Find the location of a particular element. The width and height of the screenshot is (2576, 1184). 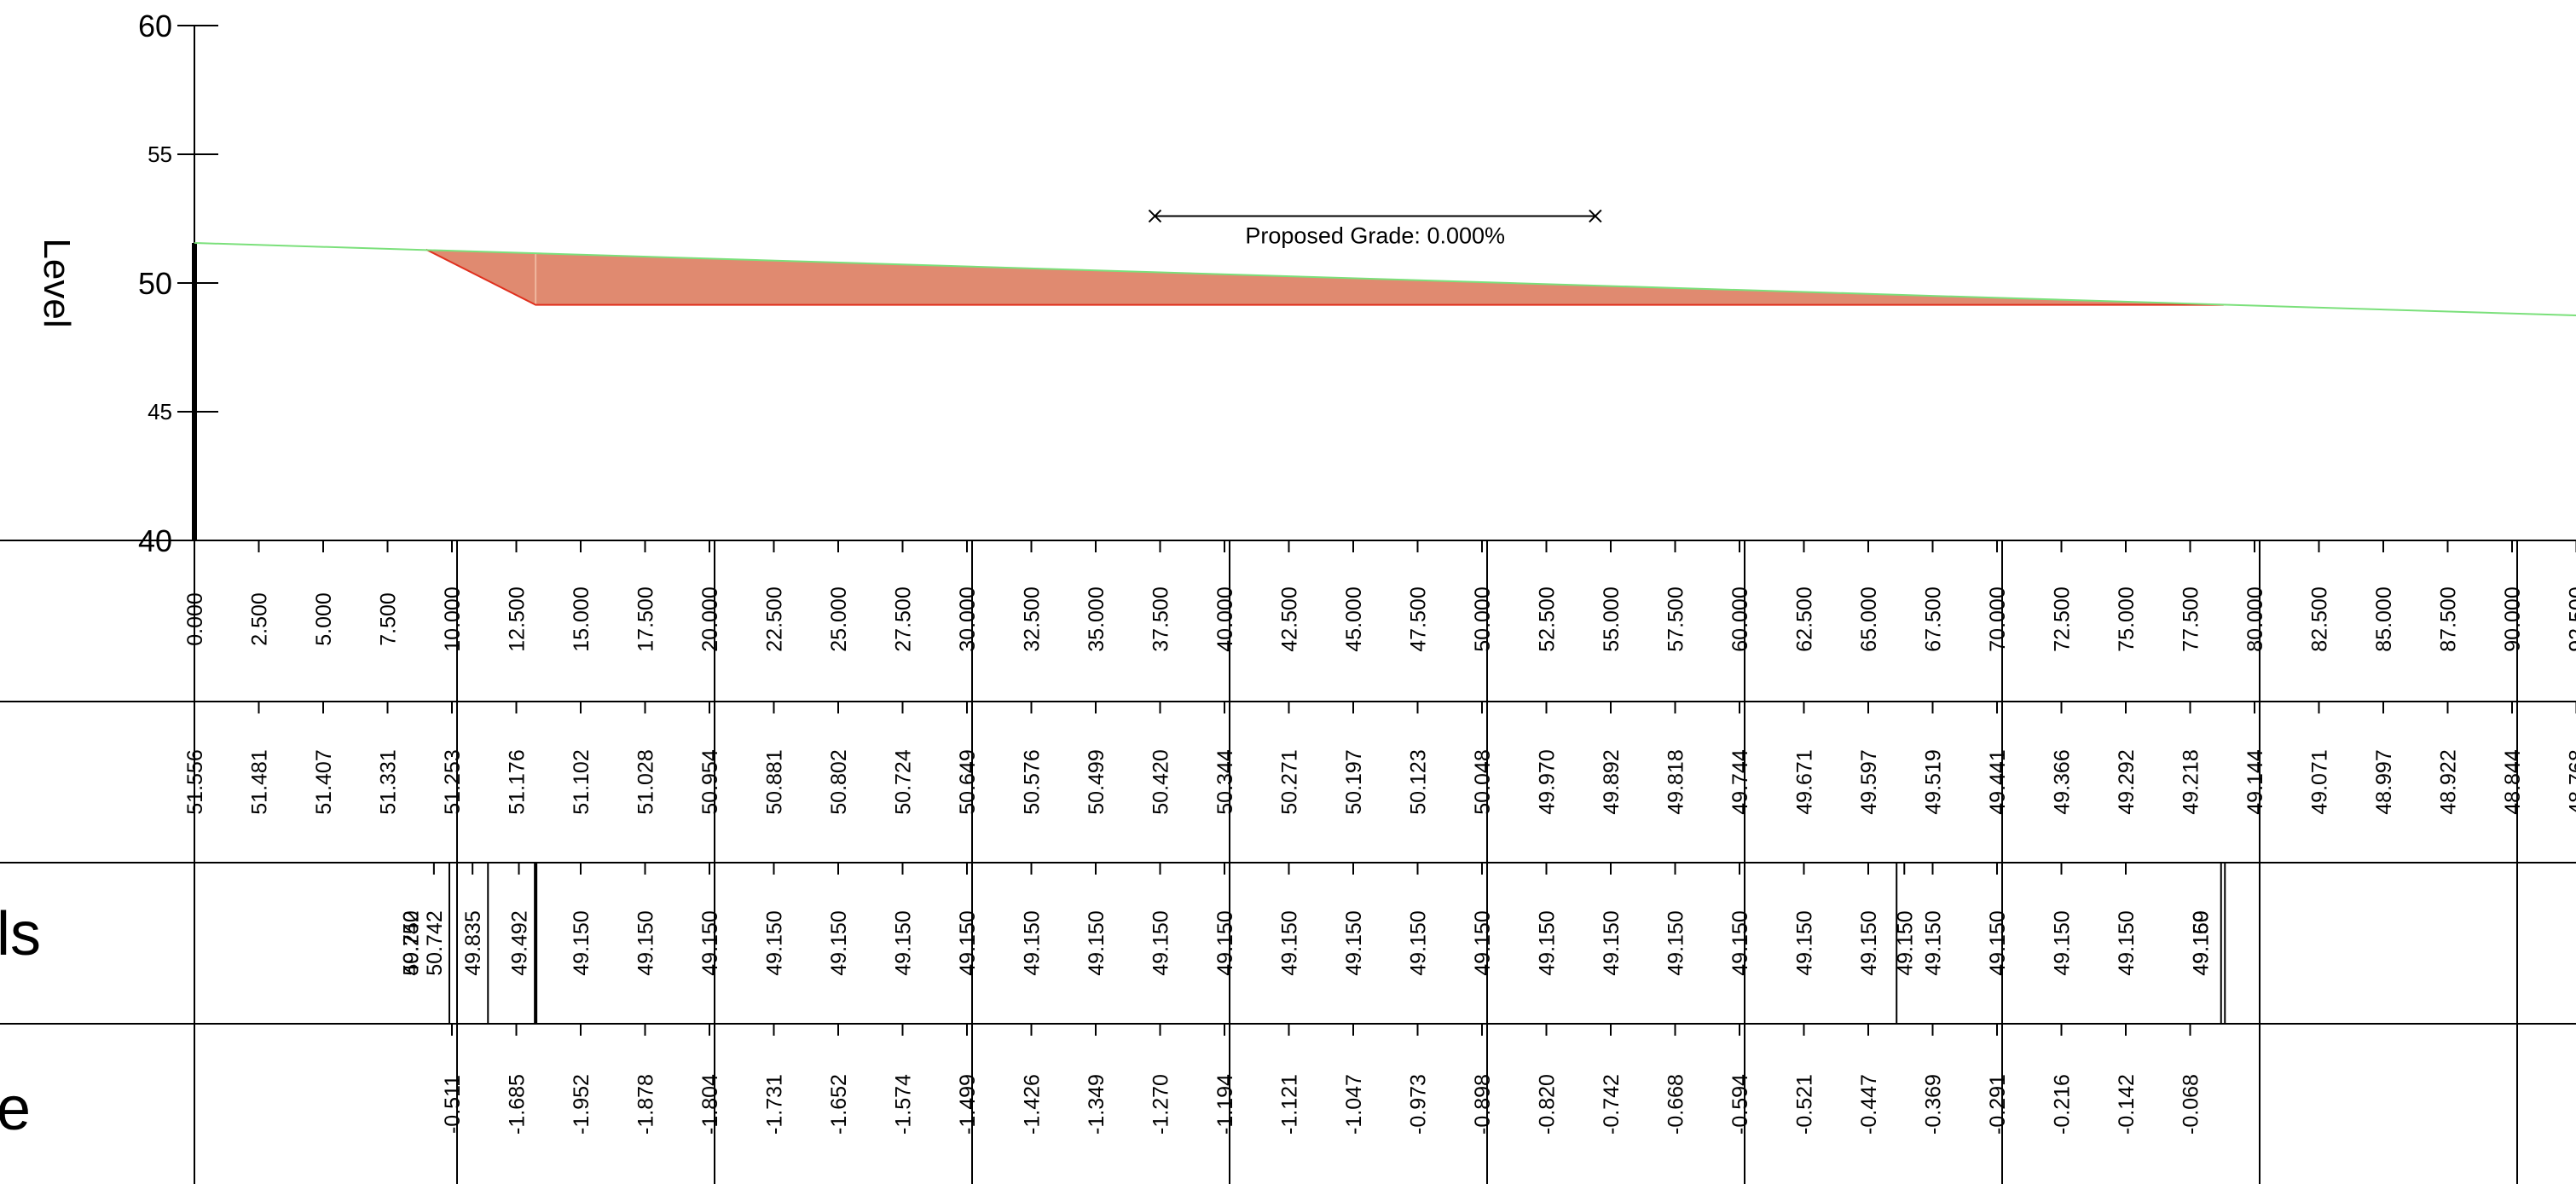

difference-label-0: -0.511 is located at coordinates (453, 1104).